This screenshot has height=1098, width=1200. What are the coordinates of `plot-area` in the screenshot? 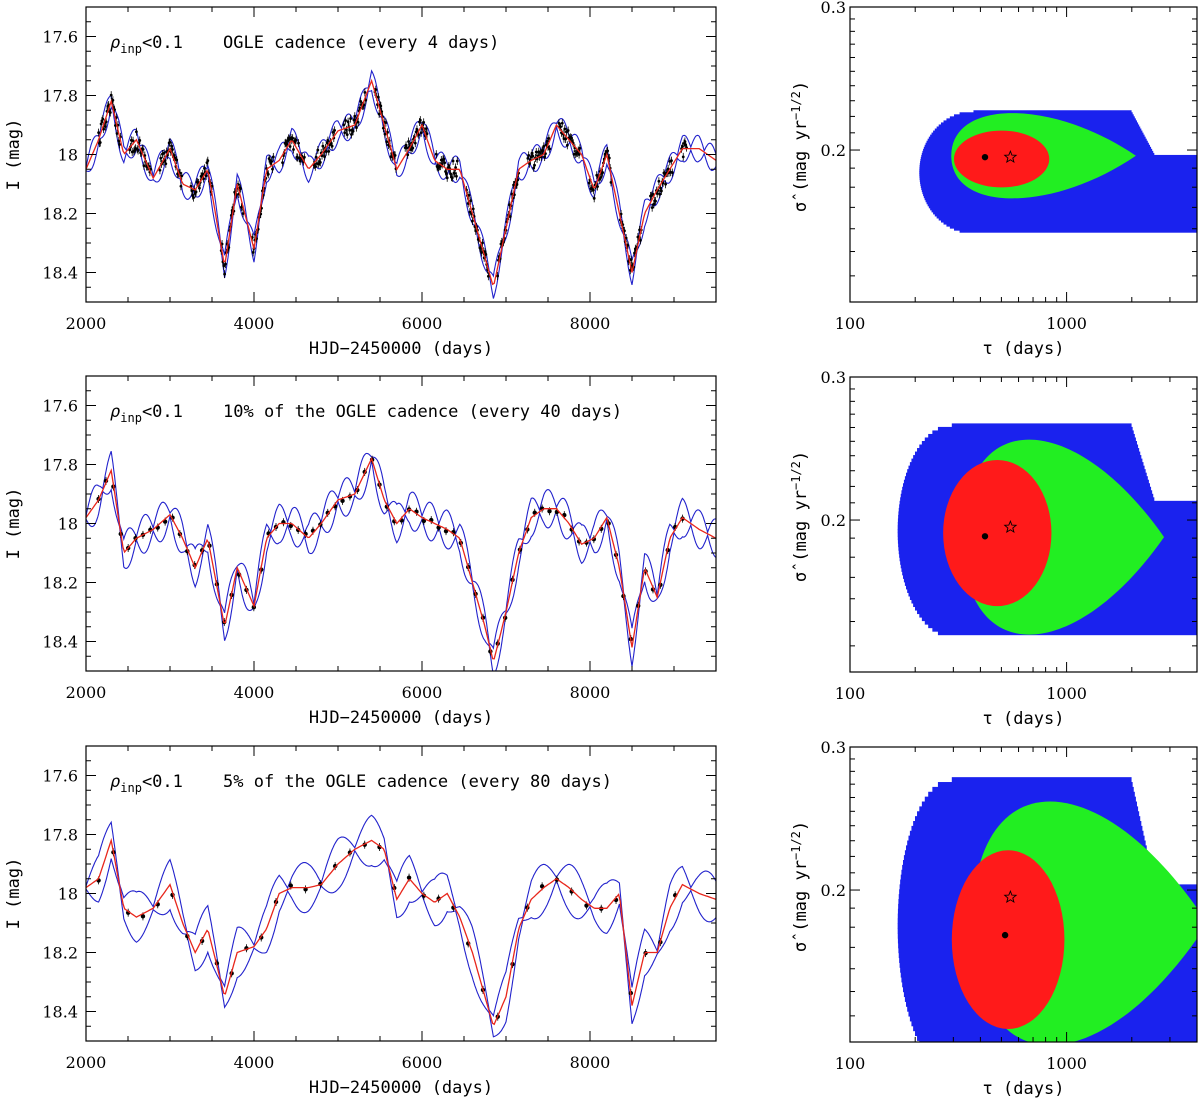 It's located at (401, 561).